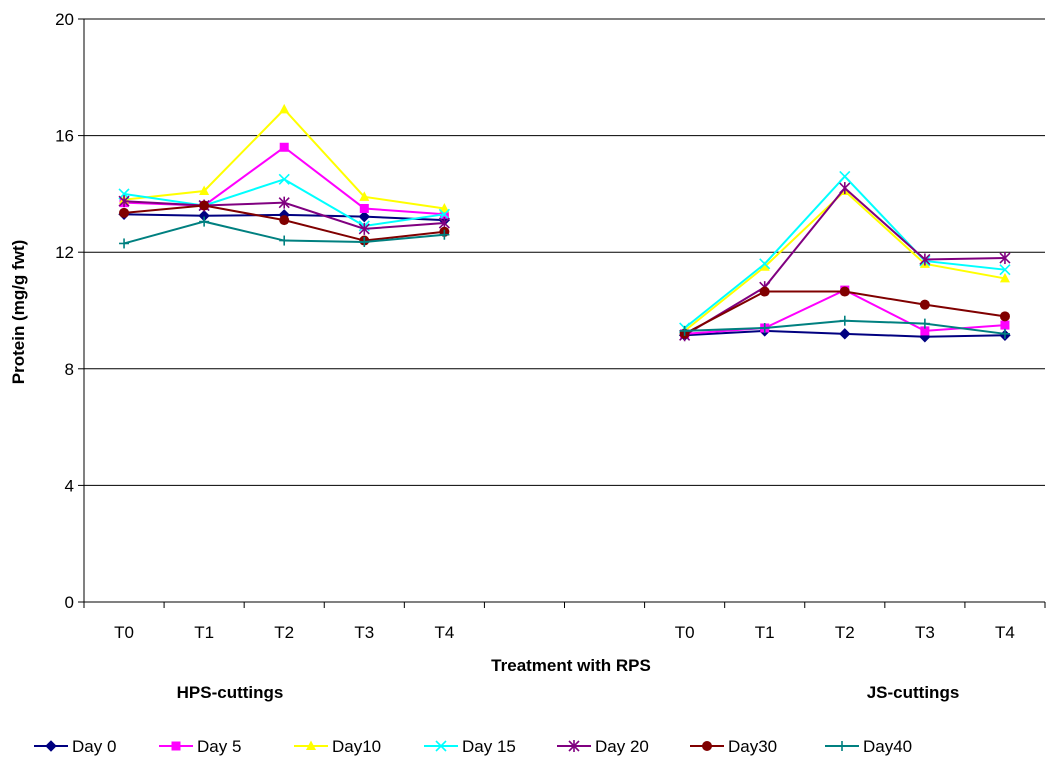 This screenshot has width=1051, height=761. Describe the element at coordinates (64, 311) in the screenshot. I see `y-tick-labels: 0 4 8 12 16 20` at that location.